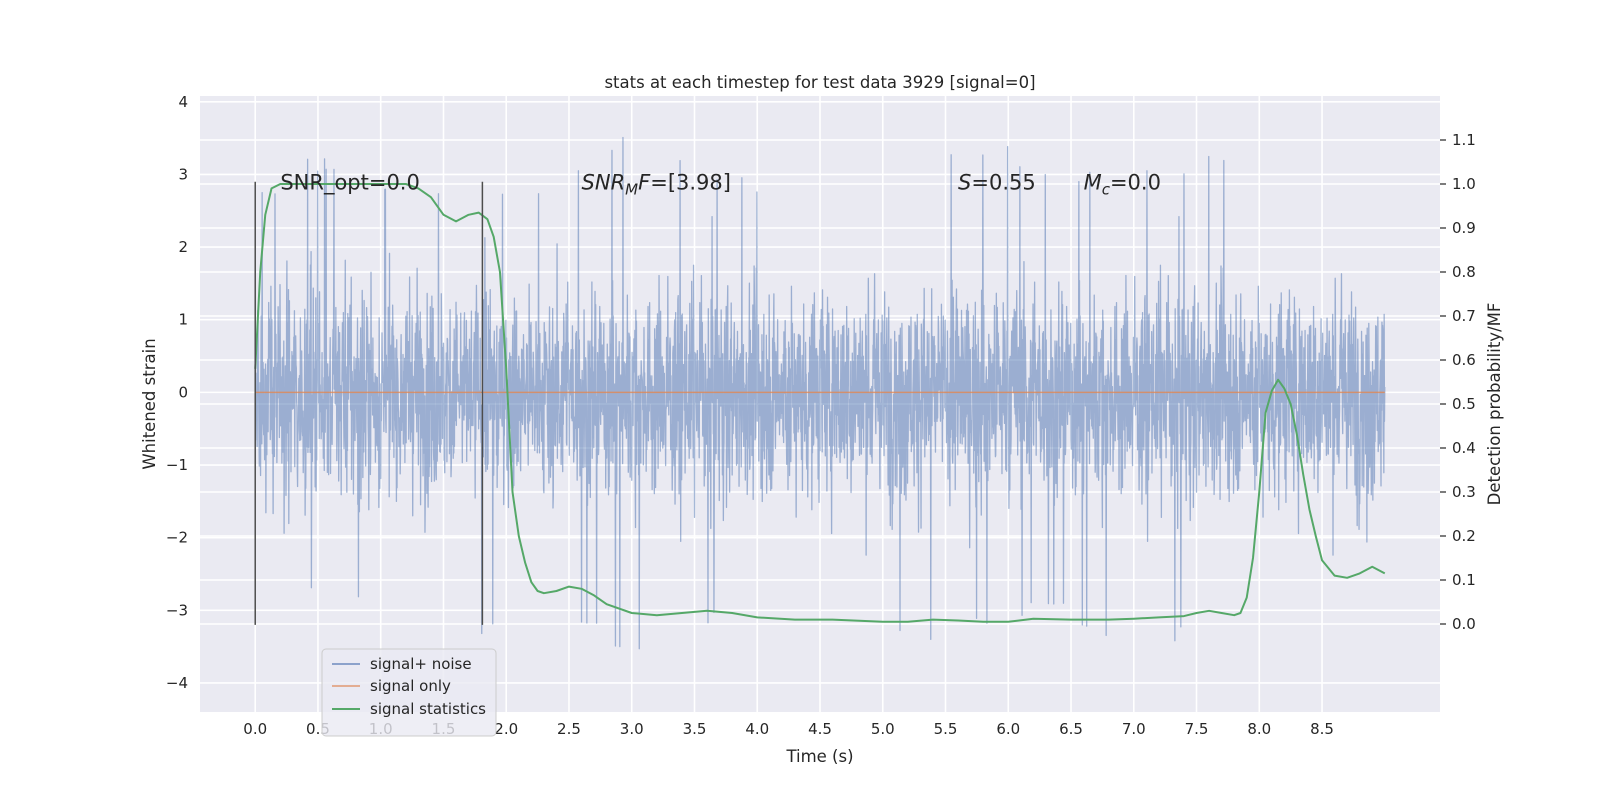 This screenshot has width=1600, height=800. I want to click on x-tick-label: 4.0, so click(757, 729).